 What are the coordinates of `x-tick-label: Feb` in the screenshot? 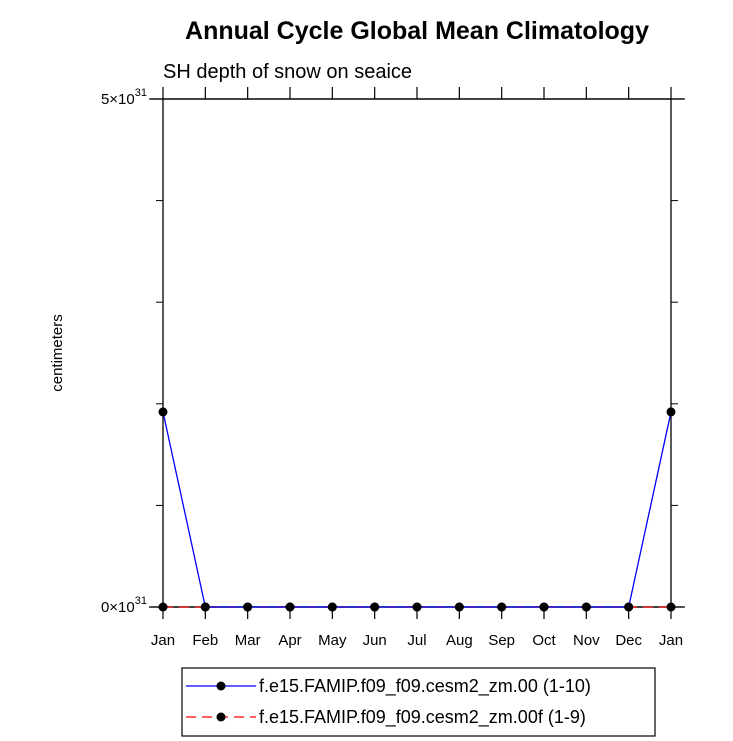 It's located at (205, 640).